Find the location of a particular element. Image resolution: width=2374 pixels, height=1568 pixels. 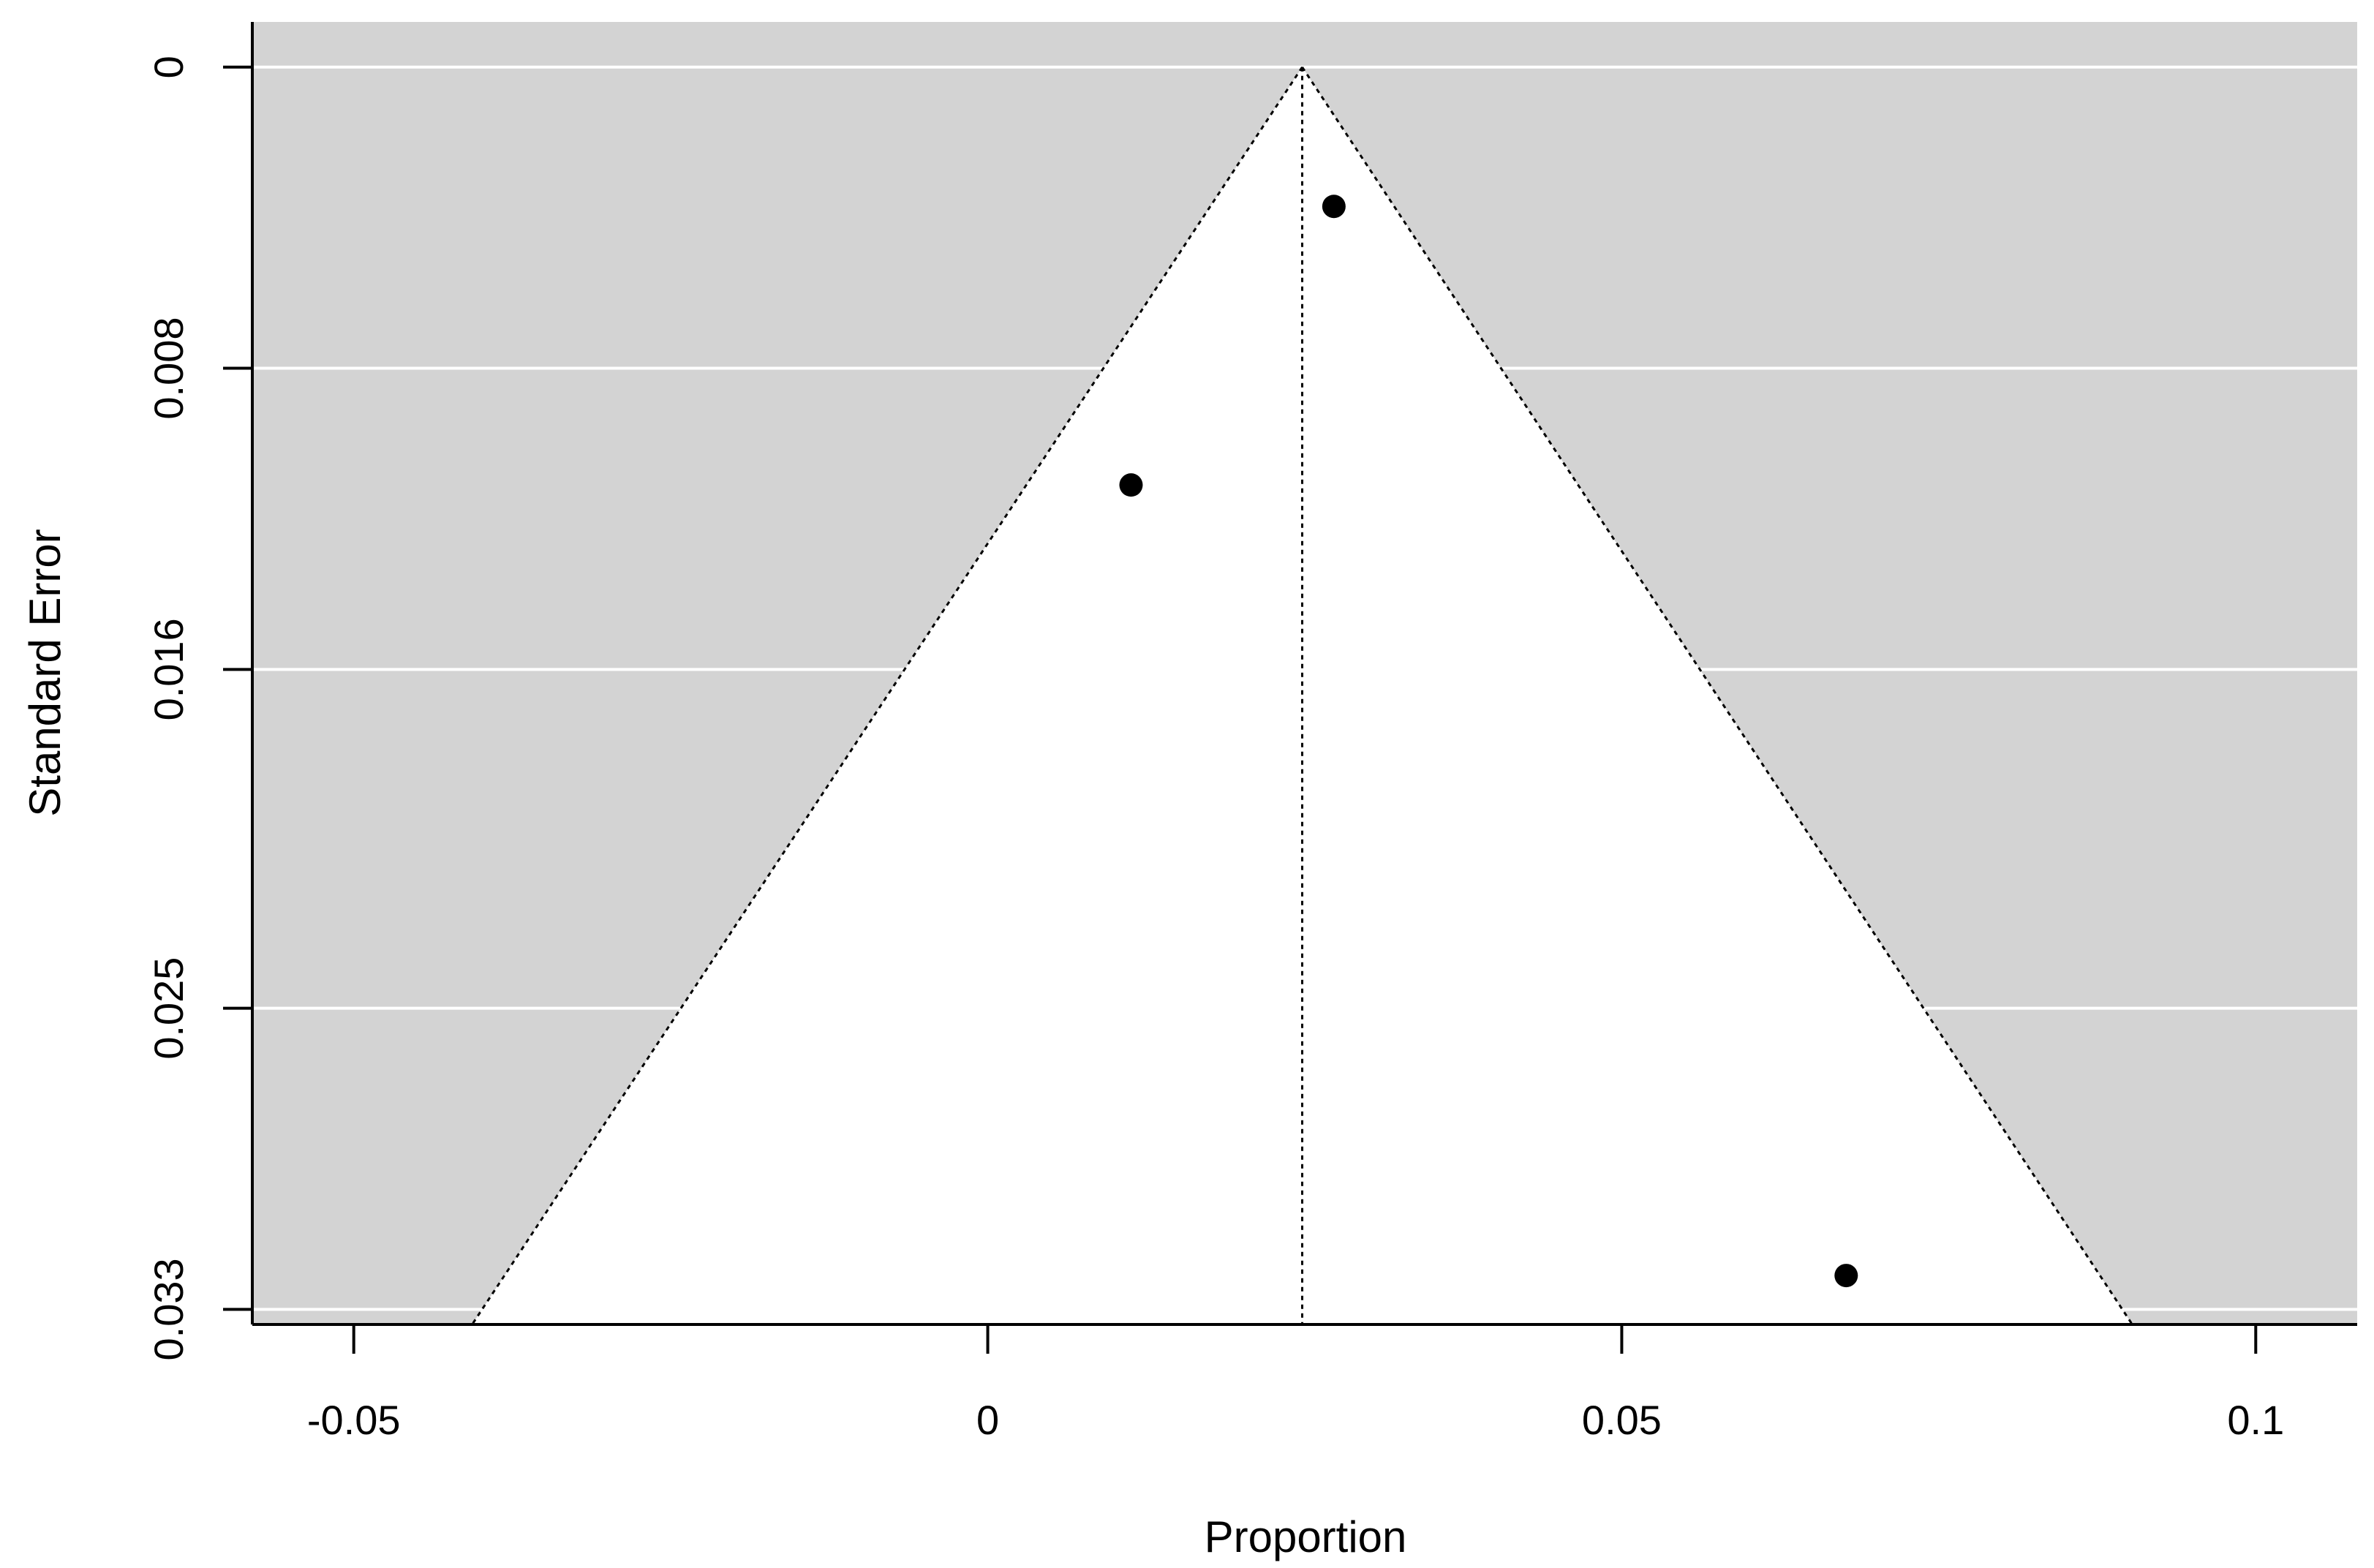

x-tick-label: -0.05 is located at coordinates (354, 1420).